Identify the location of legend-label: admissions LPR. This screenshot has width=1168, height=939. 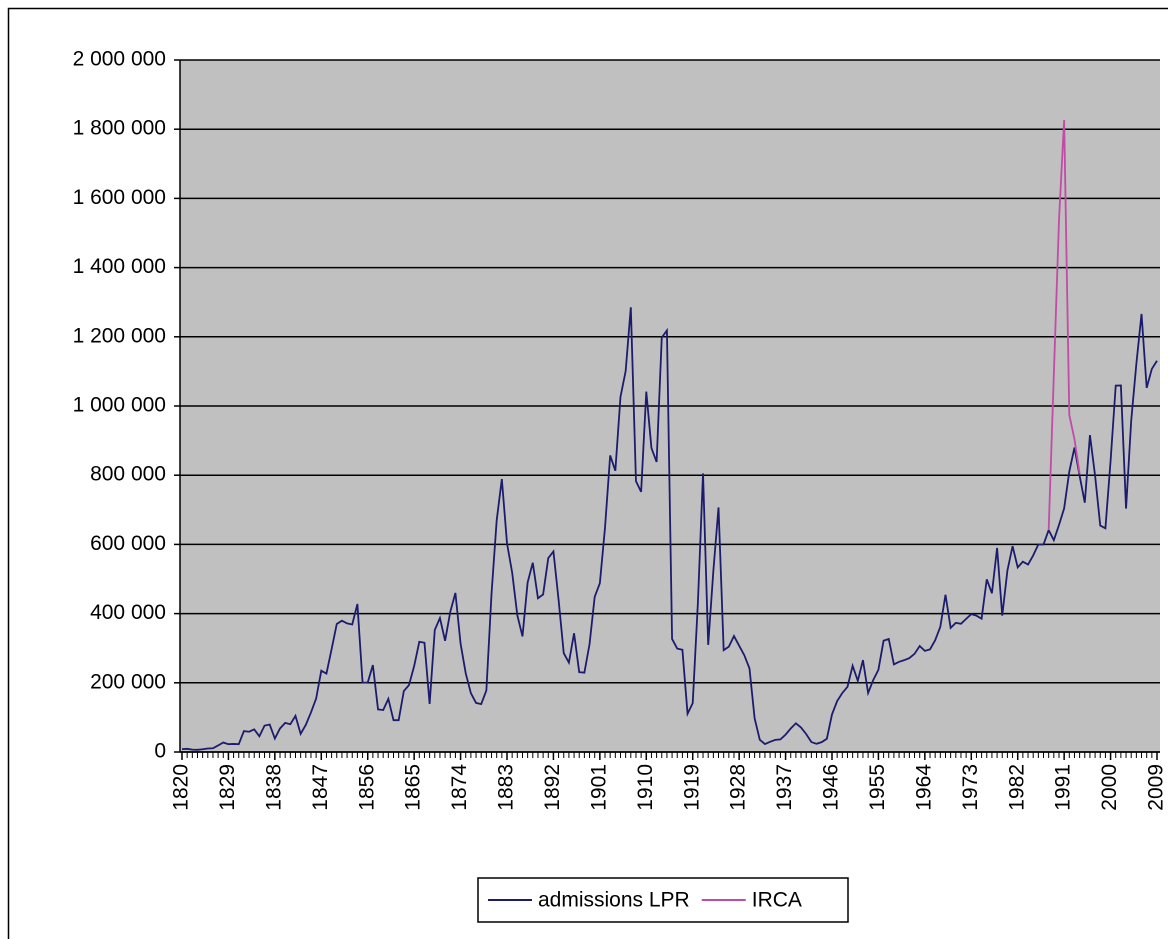
(614, 900).